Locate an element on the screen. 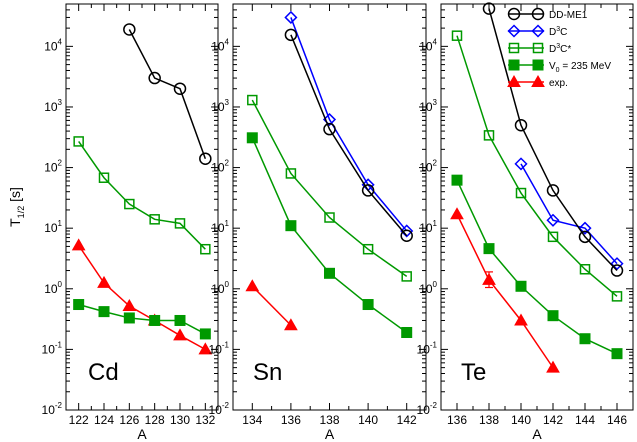 The image size is (637, 442). x-tick-label: 138 is located at coordinates (329, 420).